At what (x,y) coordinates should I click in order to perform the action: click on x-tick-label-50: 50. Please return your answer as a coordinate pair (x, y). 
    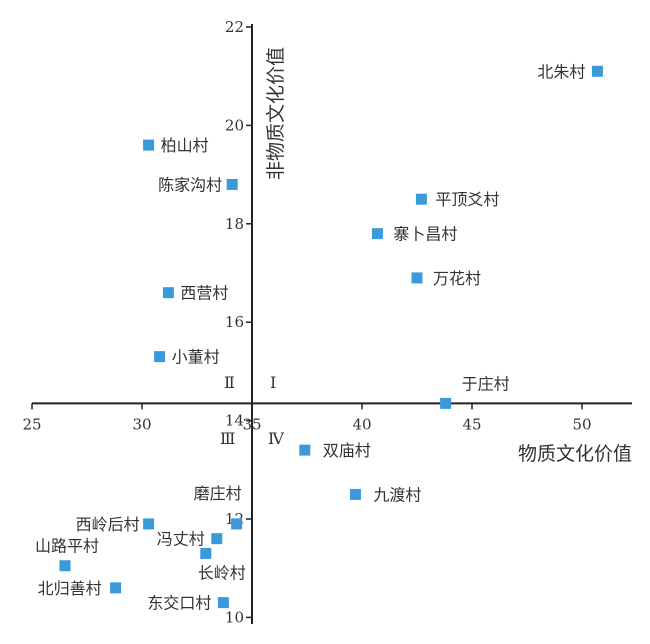
    Looking at the image, I should click on (581, 424).